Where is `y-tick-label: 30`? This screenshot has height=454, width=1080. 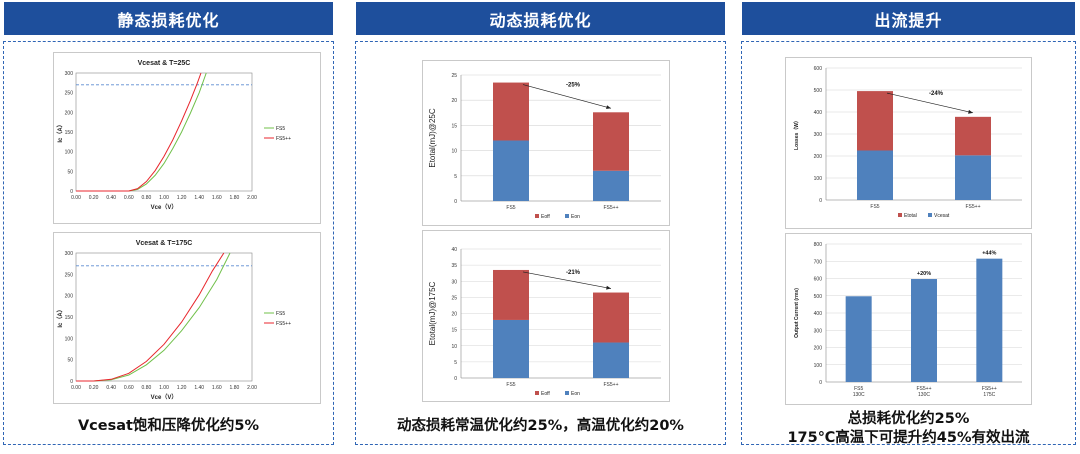 y-tick-label: 30 is located at coordinates (454, 282).